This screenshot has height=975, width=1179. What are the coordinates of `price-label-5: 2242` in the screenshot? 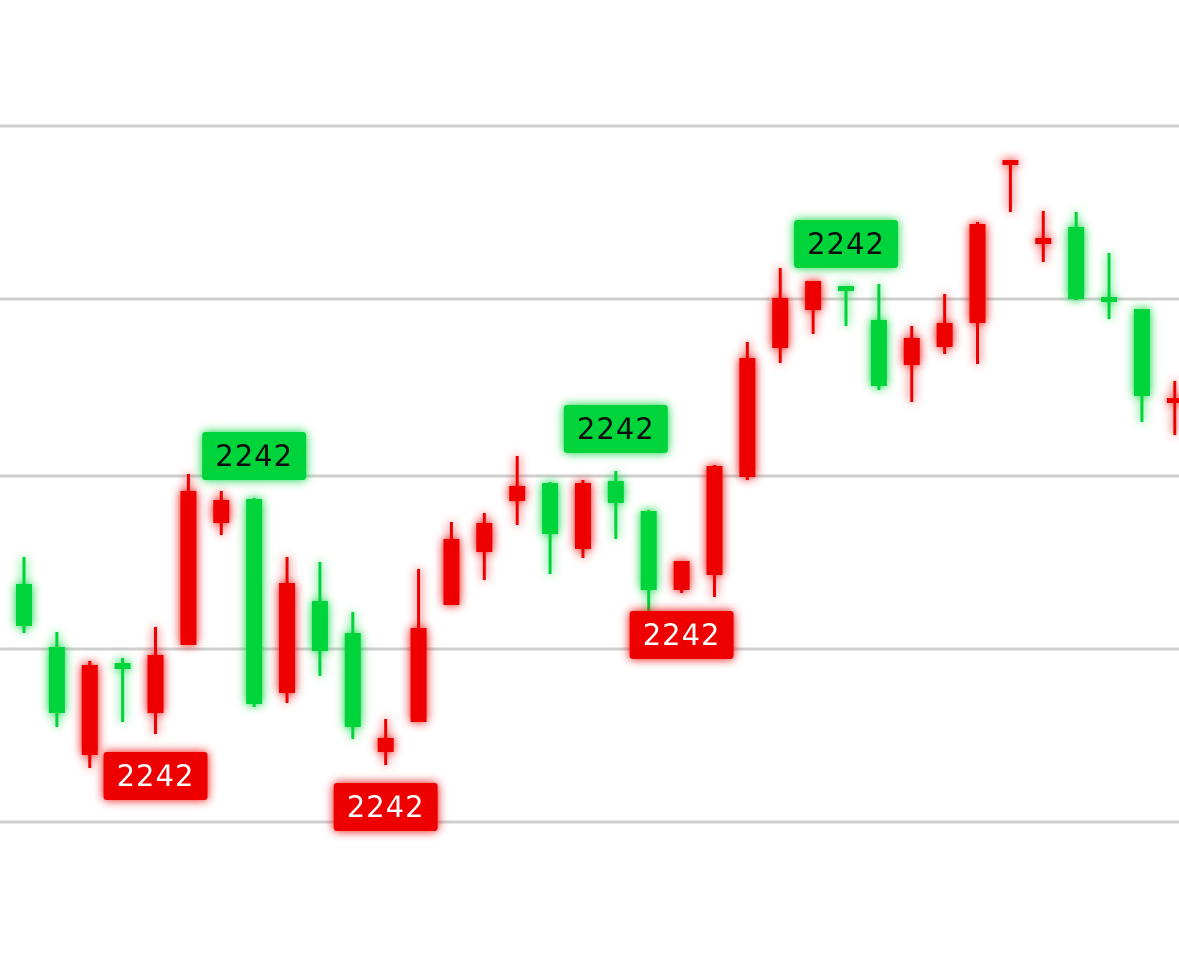 It's located at (681, 635).